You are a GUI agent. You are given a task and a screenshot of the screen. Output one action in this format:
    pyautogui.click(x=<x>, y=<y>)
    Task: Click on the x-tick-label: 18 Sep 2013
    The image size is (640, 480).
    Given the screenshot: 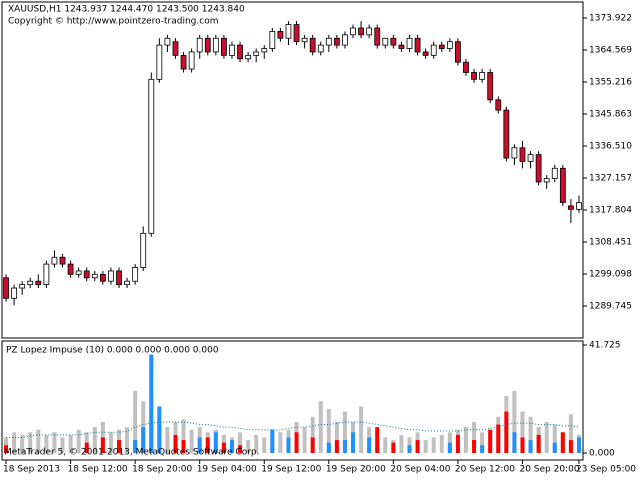 What is the action you would take?
    pyautogui.click(x=31, y=470)
    